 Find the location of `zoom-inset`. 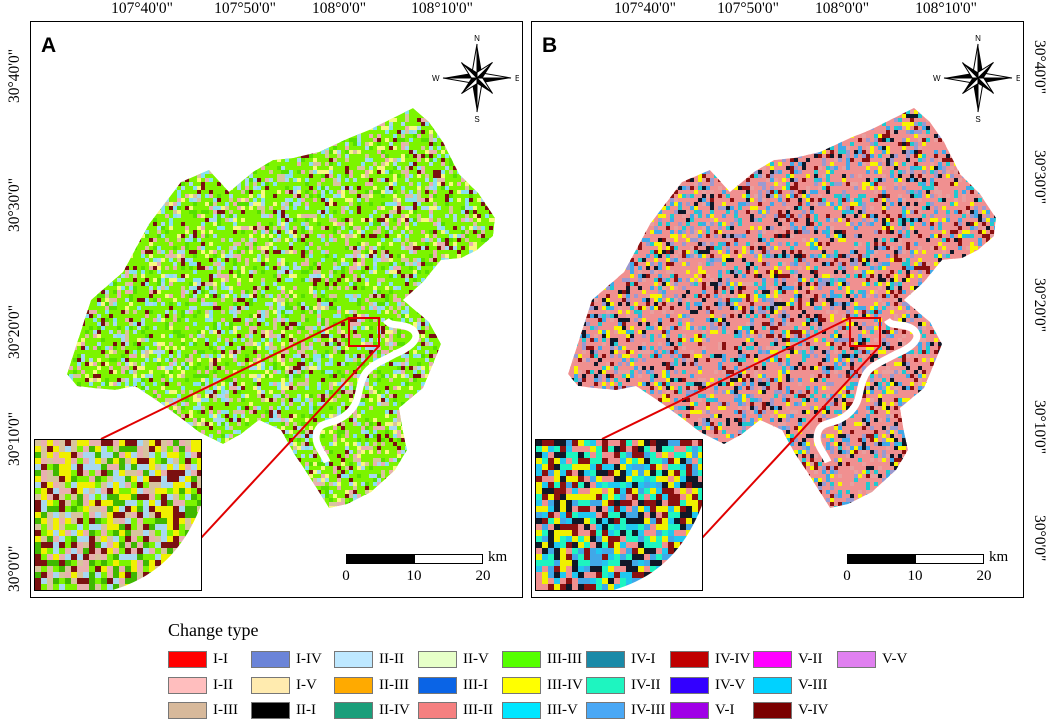

zoom-inset is located at coordinates (619, 515).